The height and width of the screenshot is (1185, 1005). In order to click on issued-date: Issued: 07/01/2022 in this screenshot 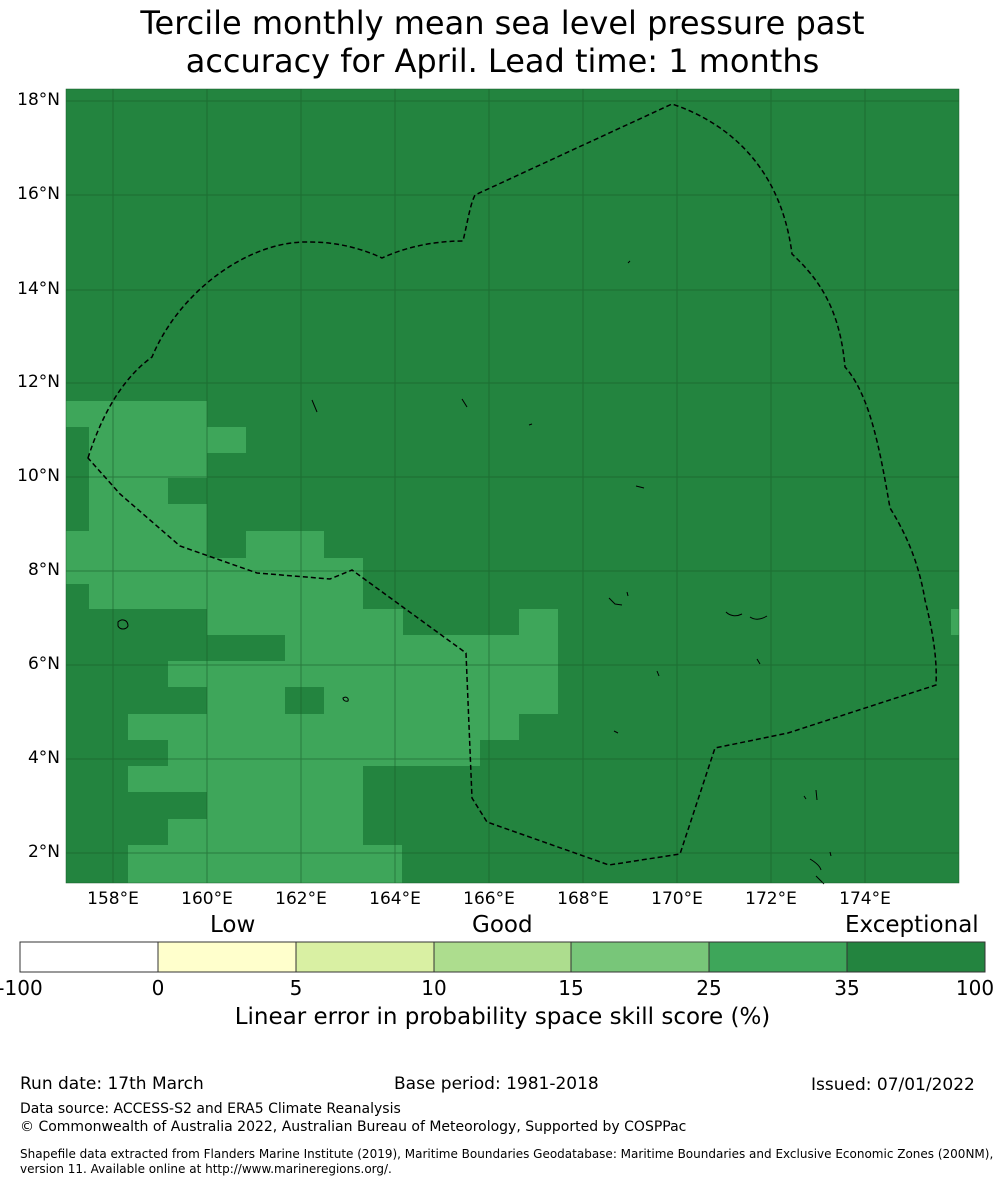, I will do `click(893, 1085)`.